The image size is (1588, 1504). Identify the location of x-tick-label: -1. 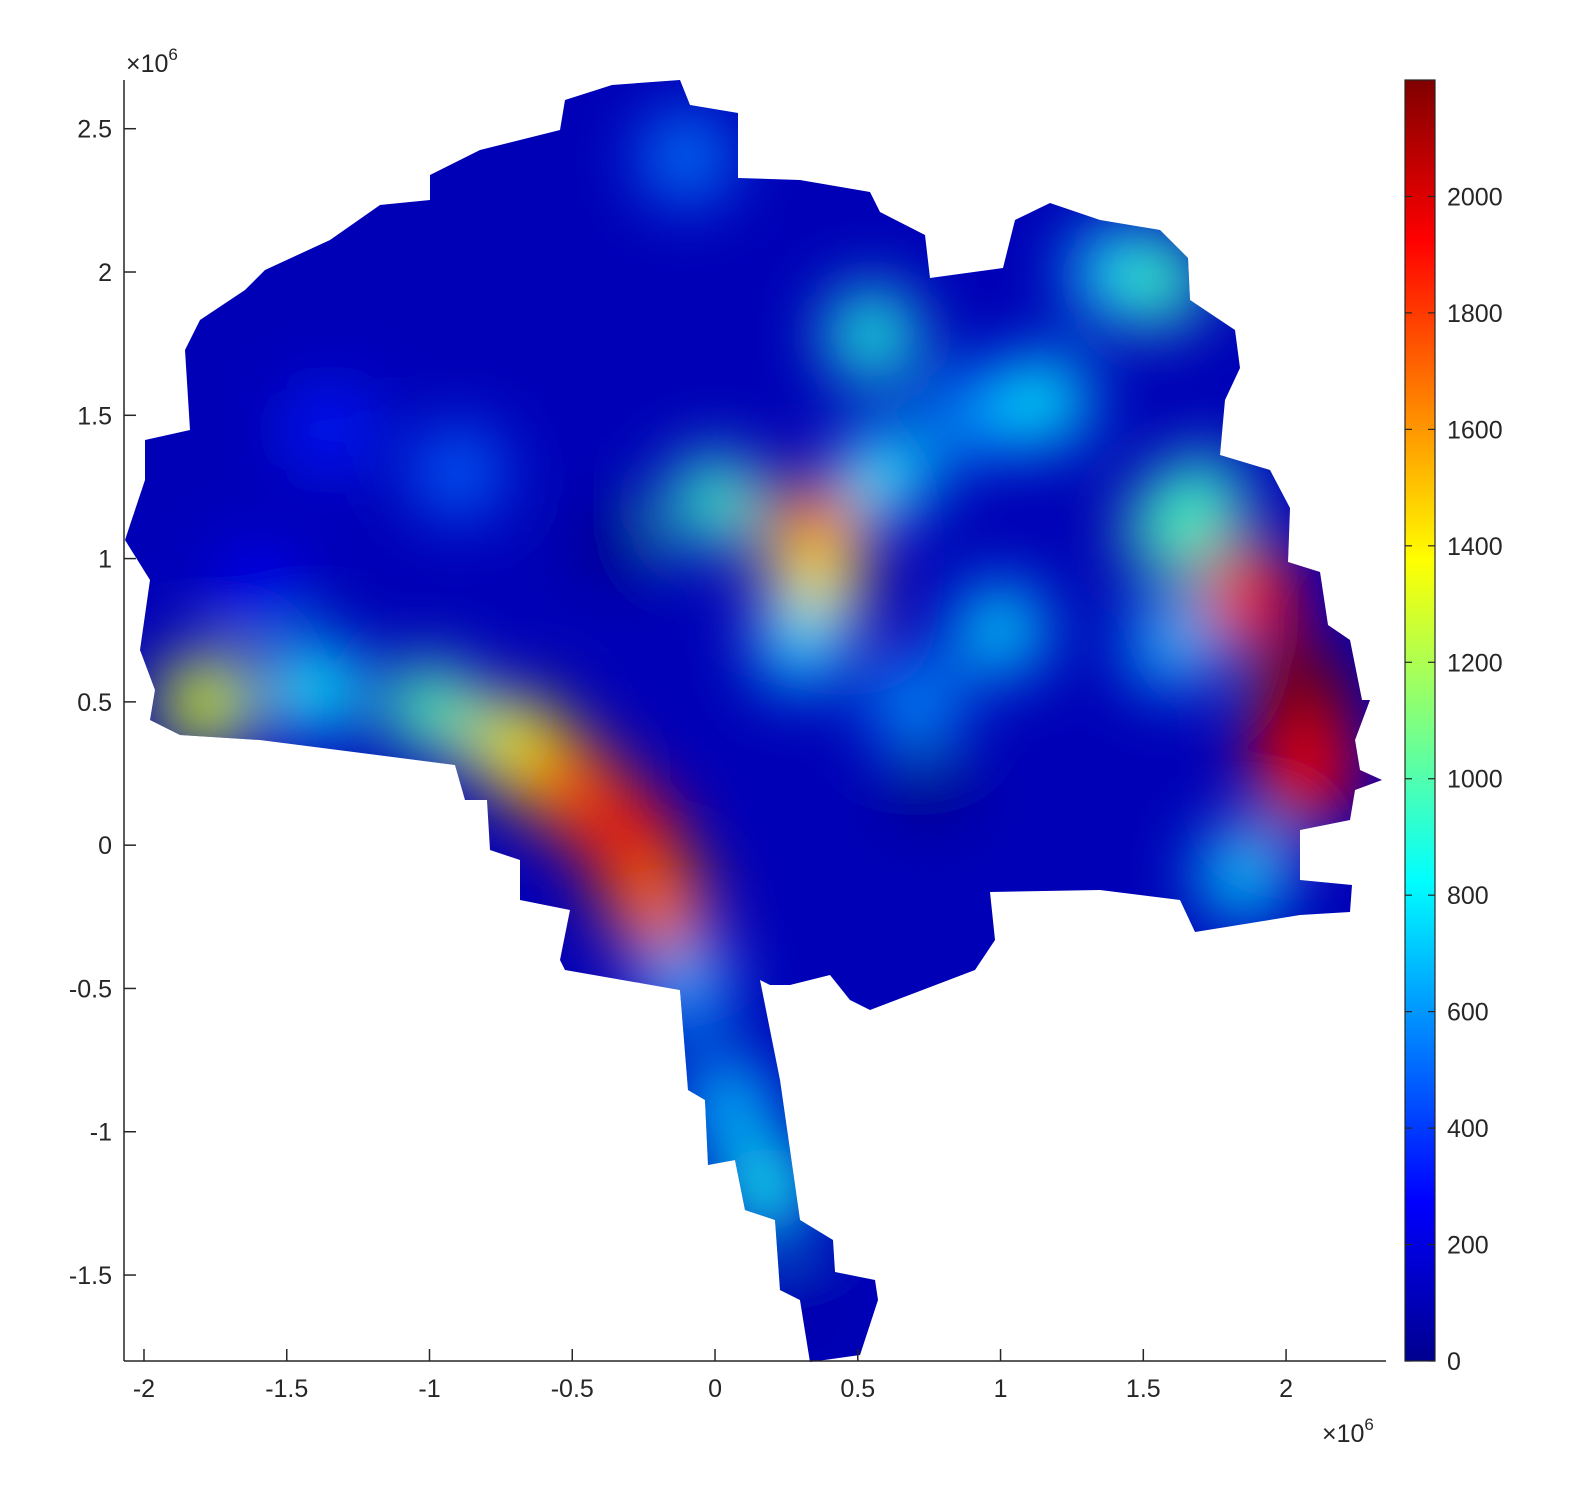
(429, 1389).